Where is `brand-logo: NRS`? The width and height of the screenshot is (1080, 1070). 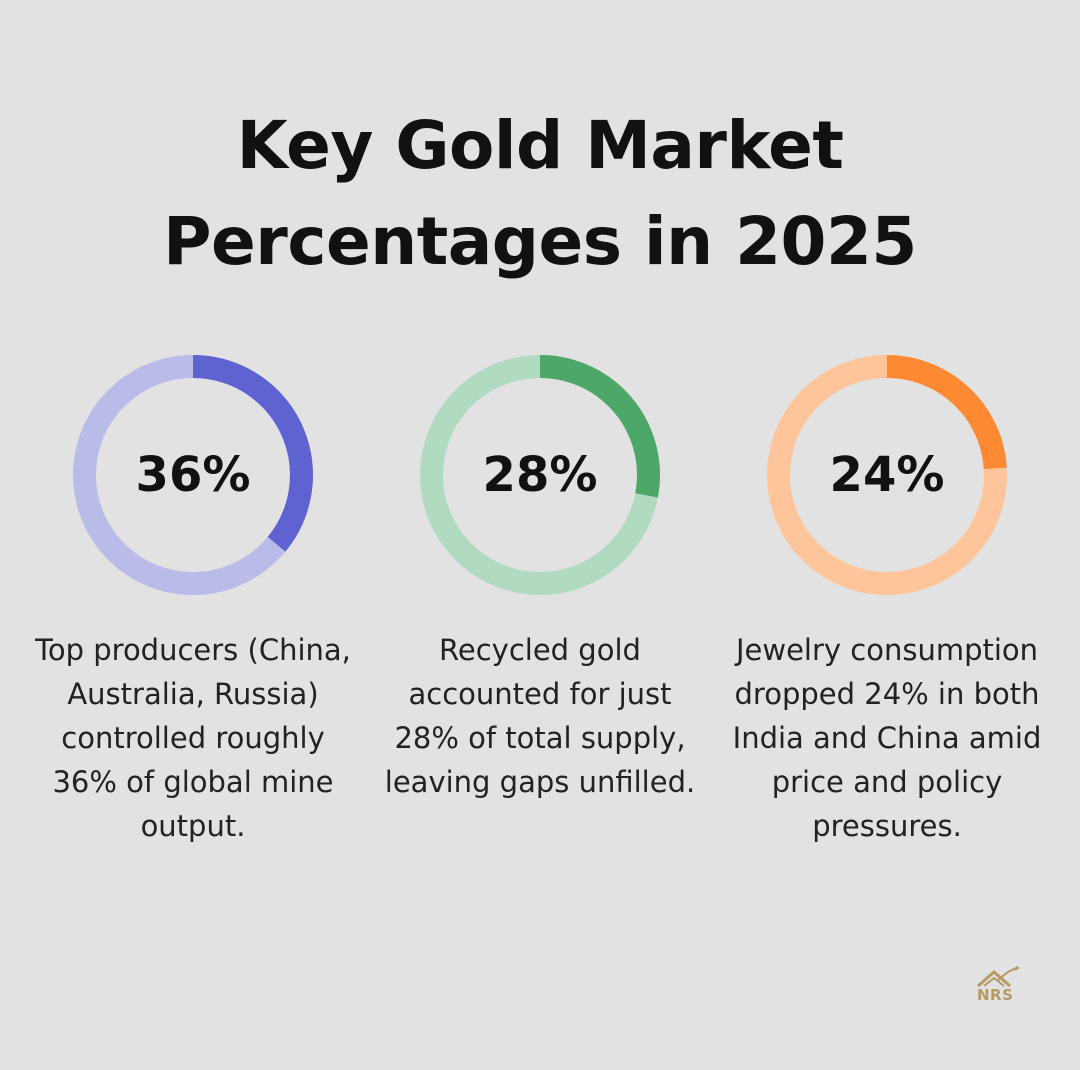 brand-logo: NRS is located at coordinates (999, 987).